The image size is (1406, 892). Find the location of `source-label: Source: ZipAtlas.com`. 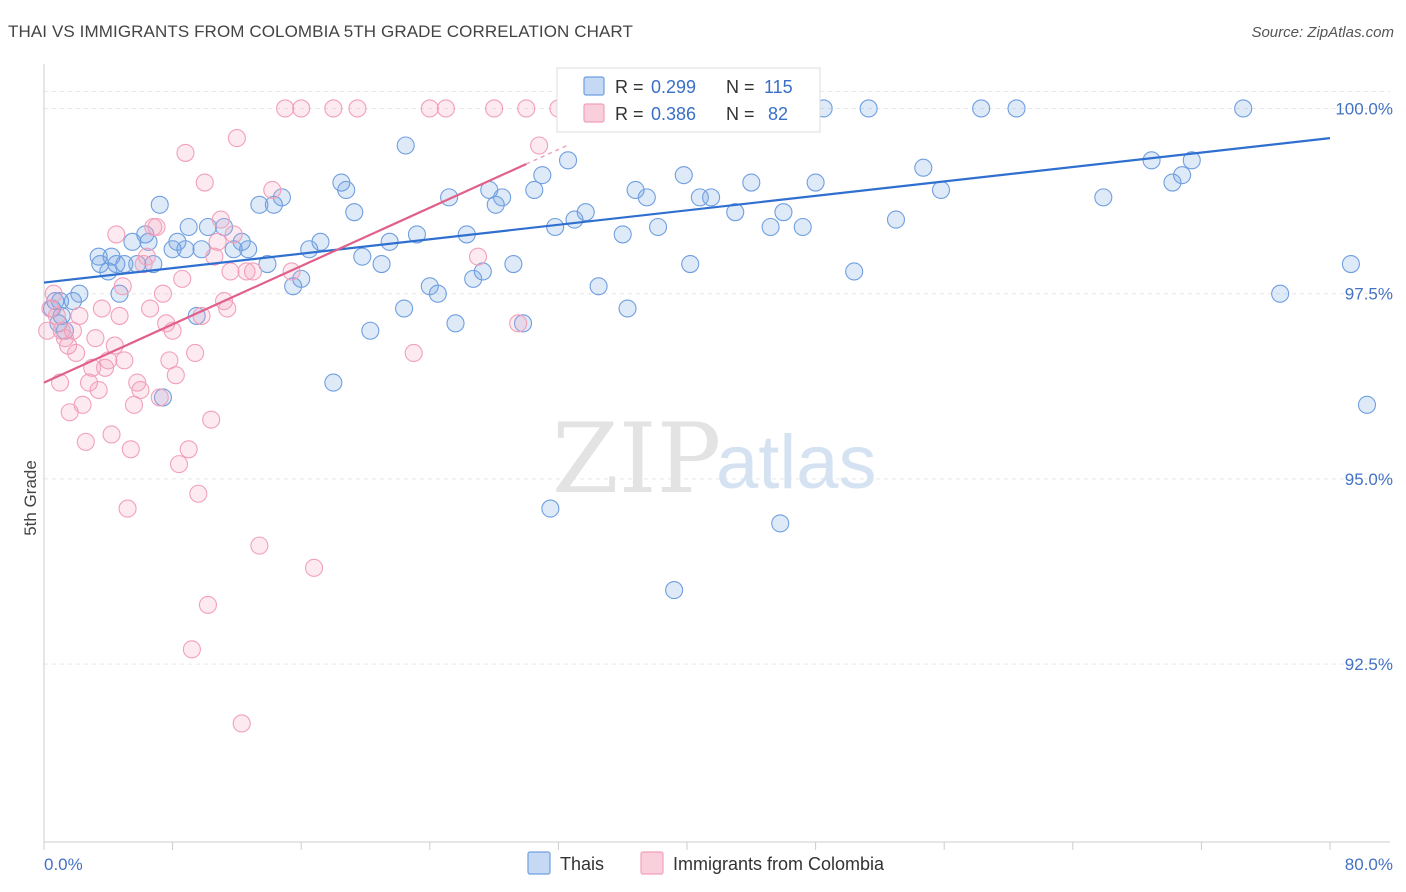

source-label: Source: ZipAtlas.com is located at coordinates (1322, 32).